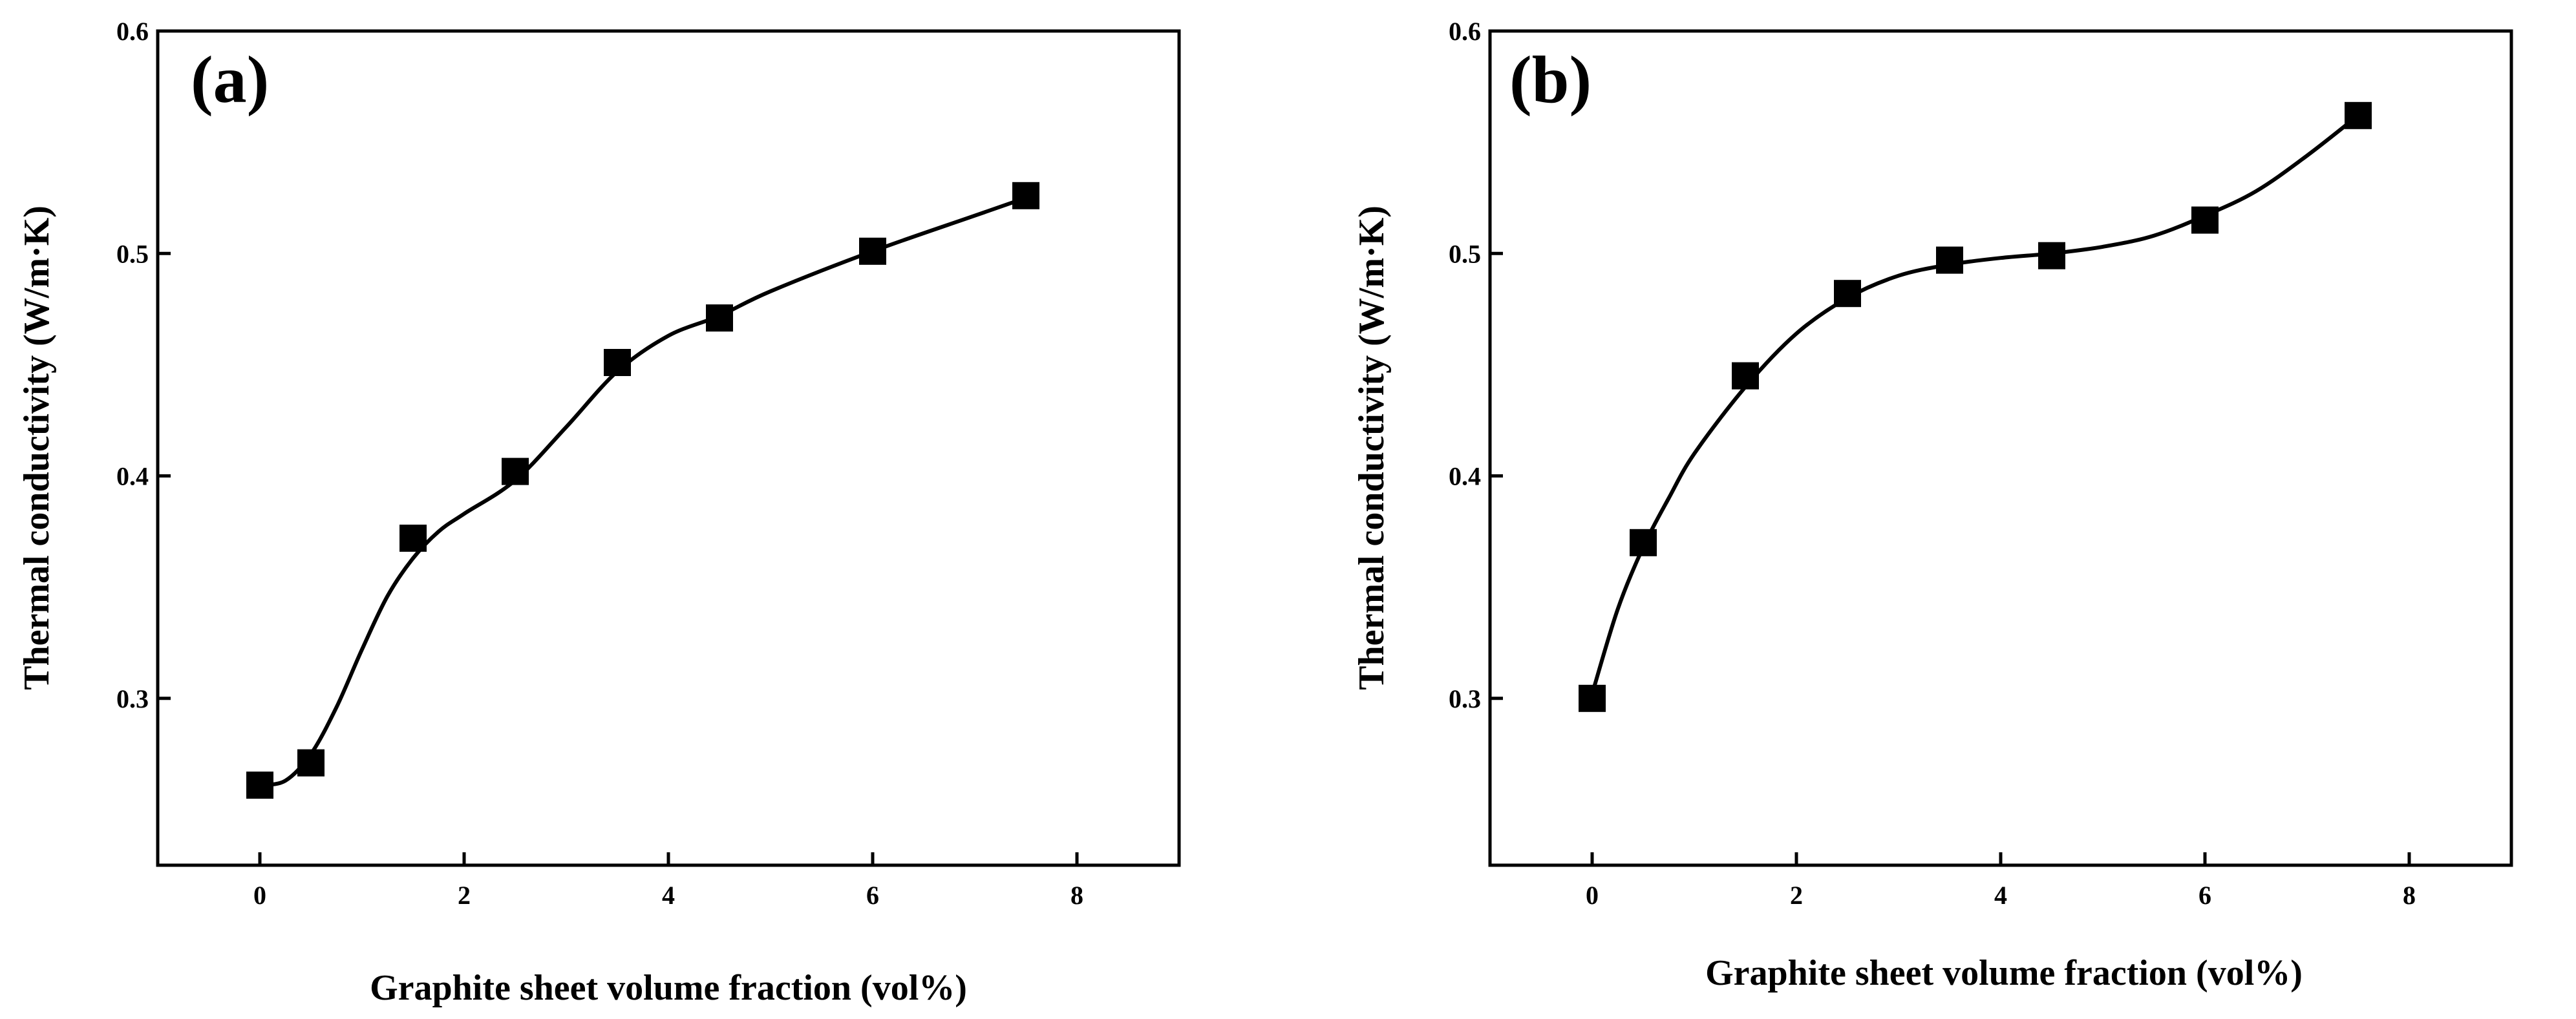  Describe the element at coordinates (2000, 895) in the screenshot. I see `x-tick-label-b: 4` at that location.